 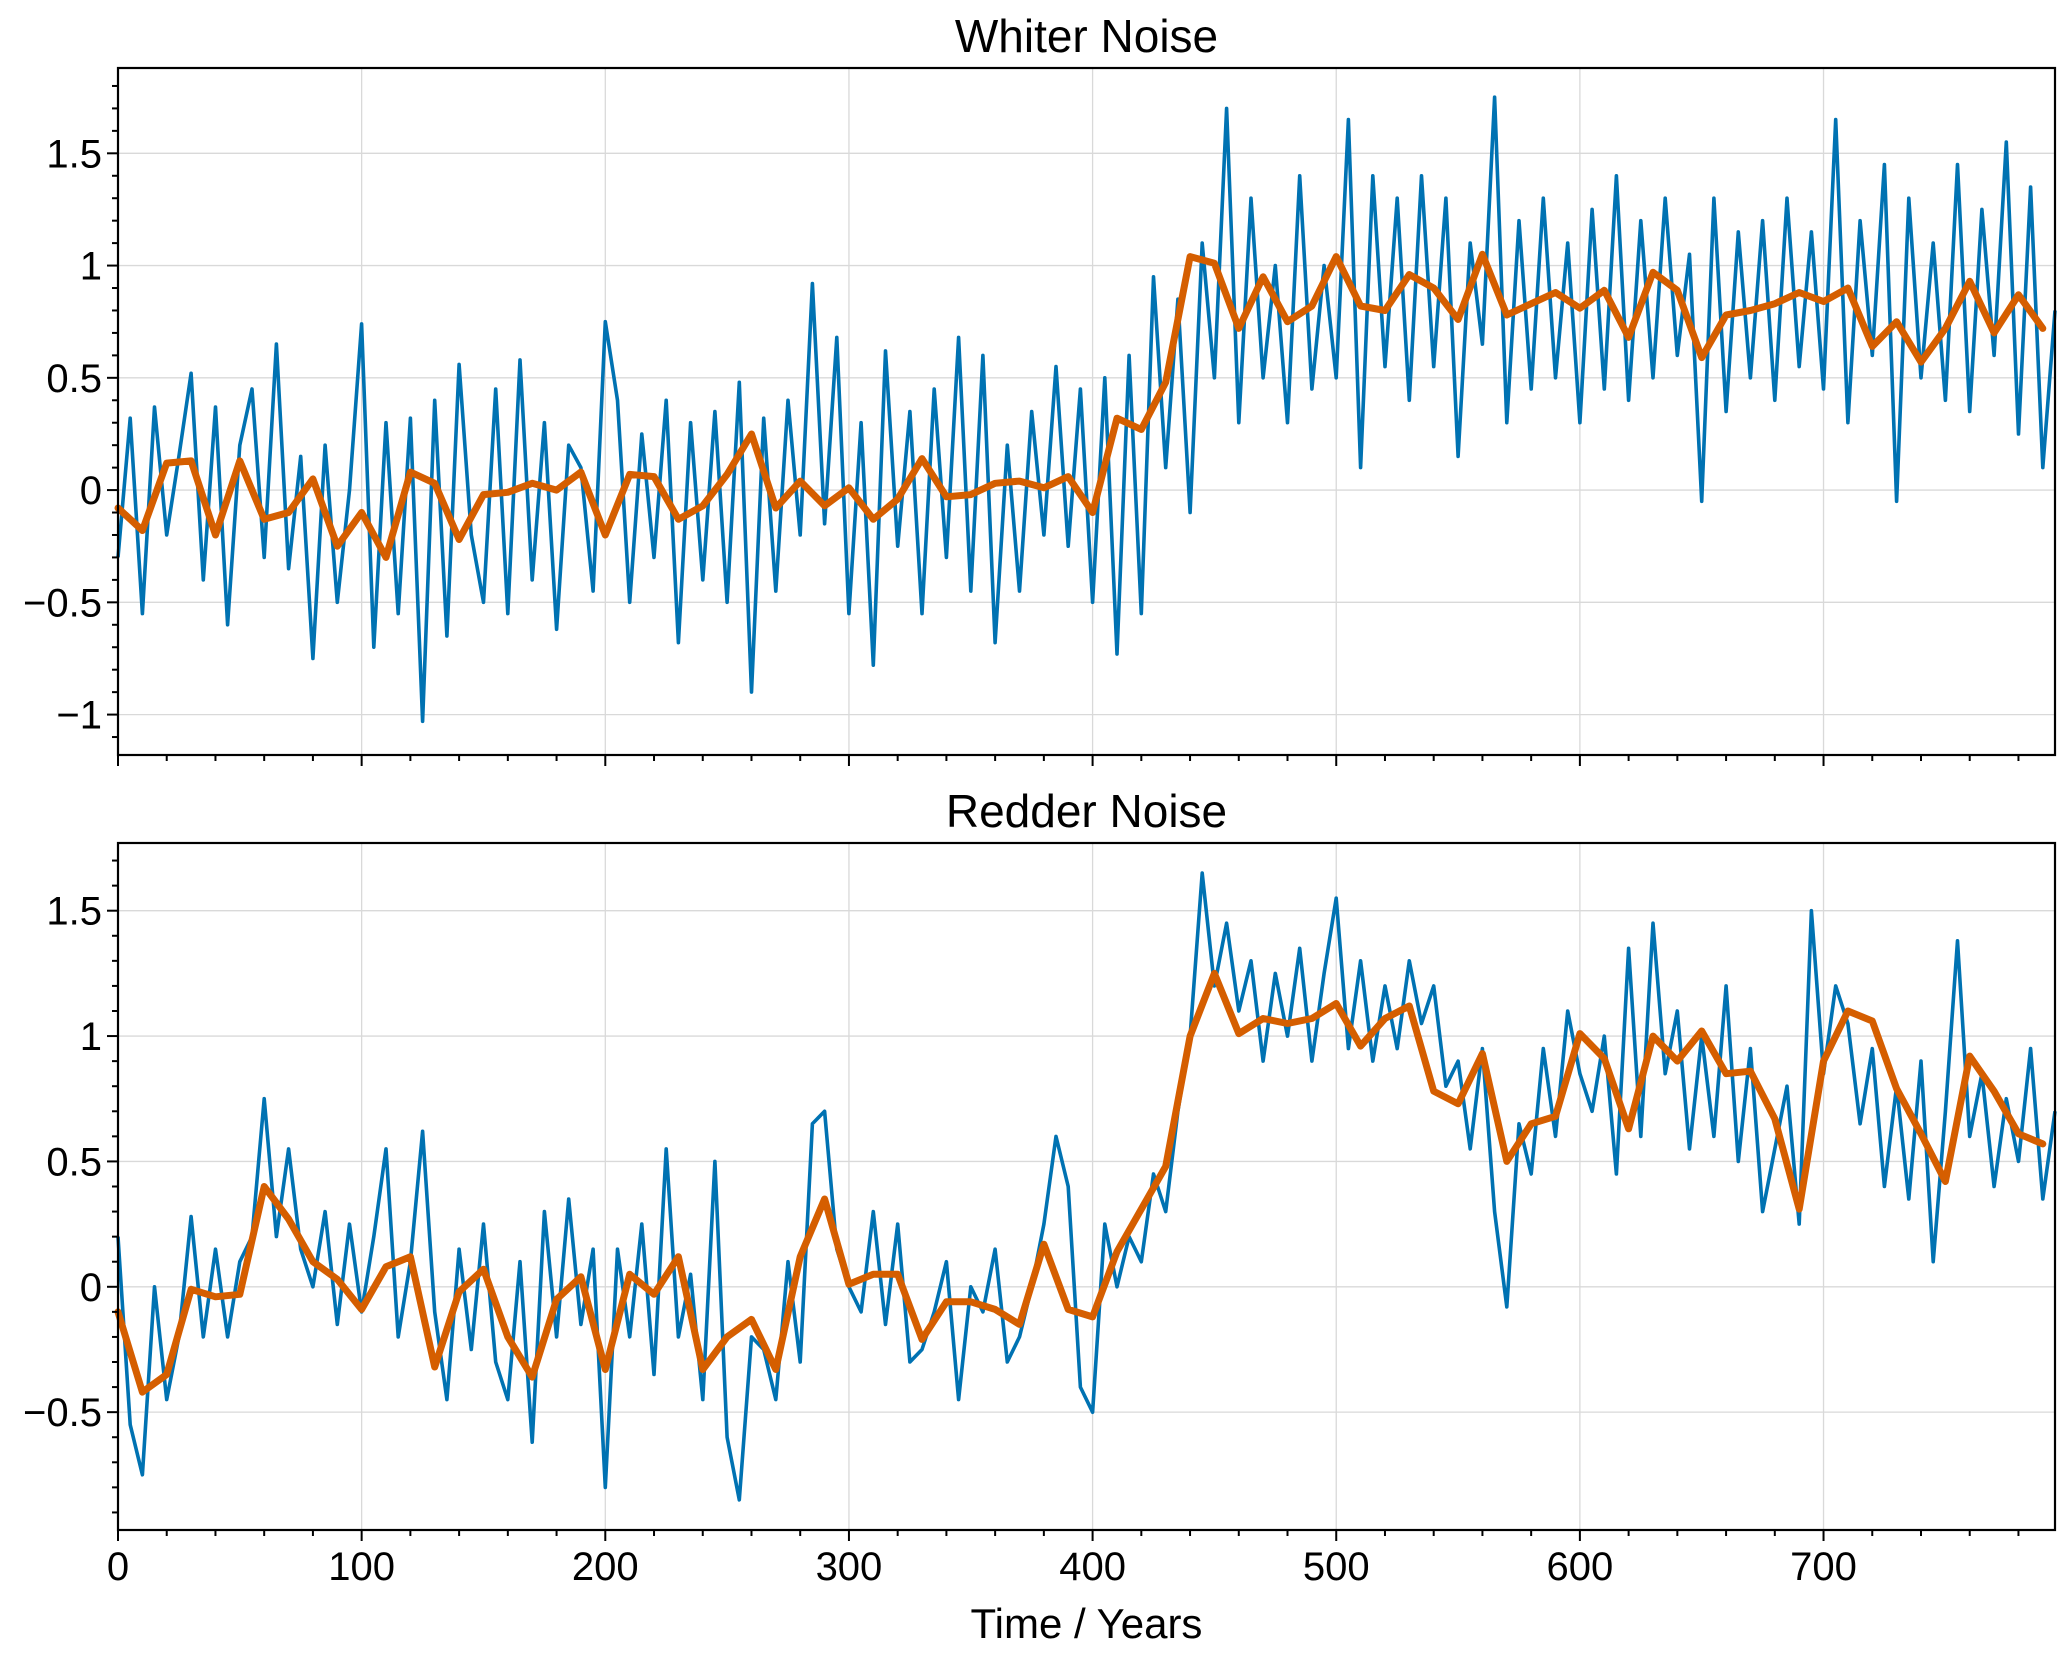 What do you see at coordinates (1823, 1567) in the screenshot?
I see `x-tick-label: 700` at bounding box center [1823, 1567].